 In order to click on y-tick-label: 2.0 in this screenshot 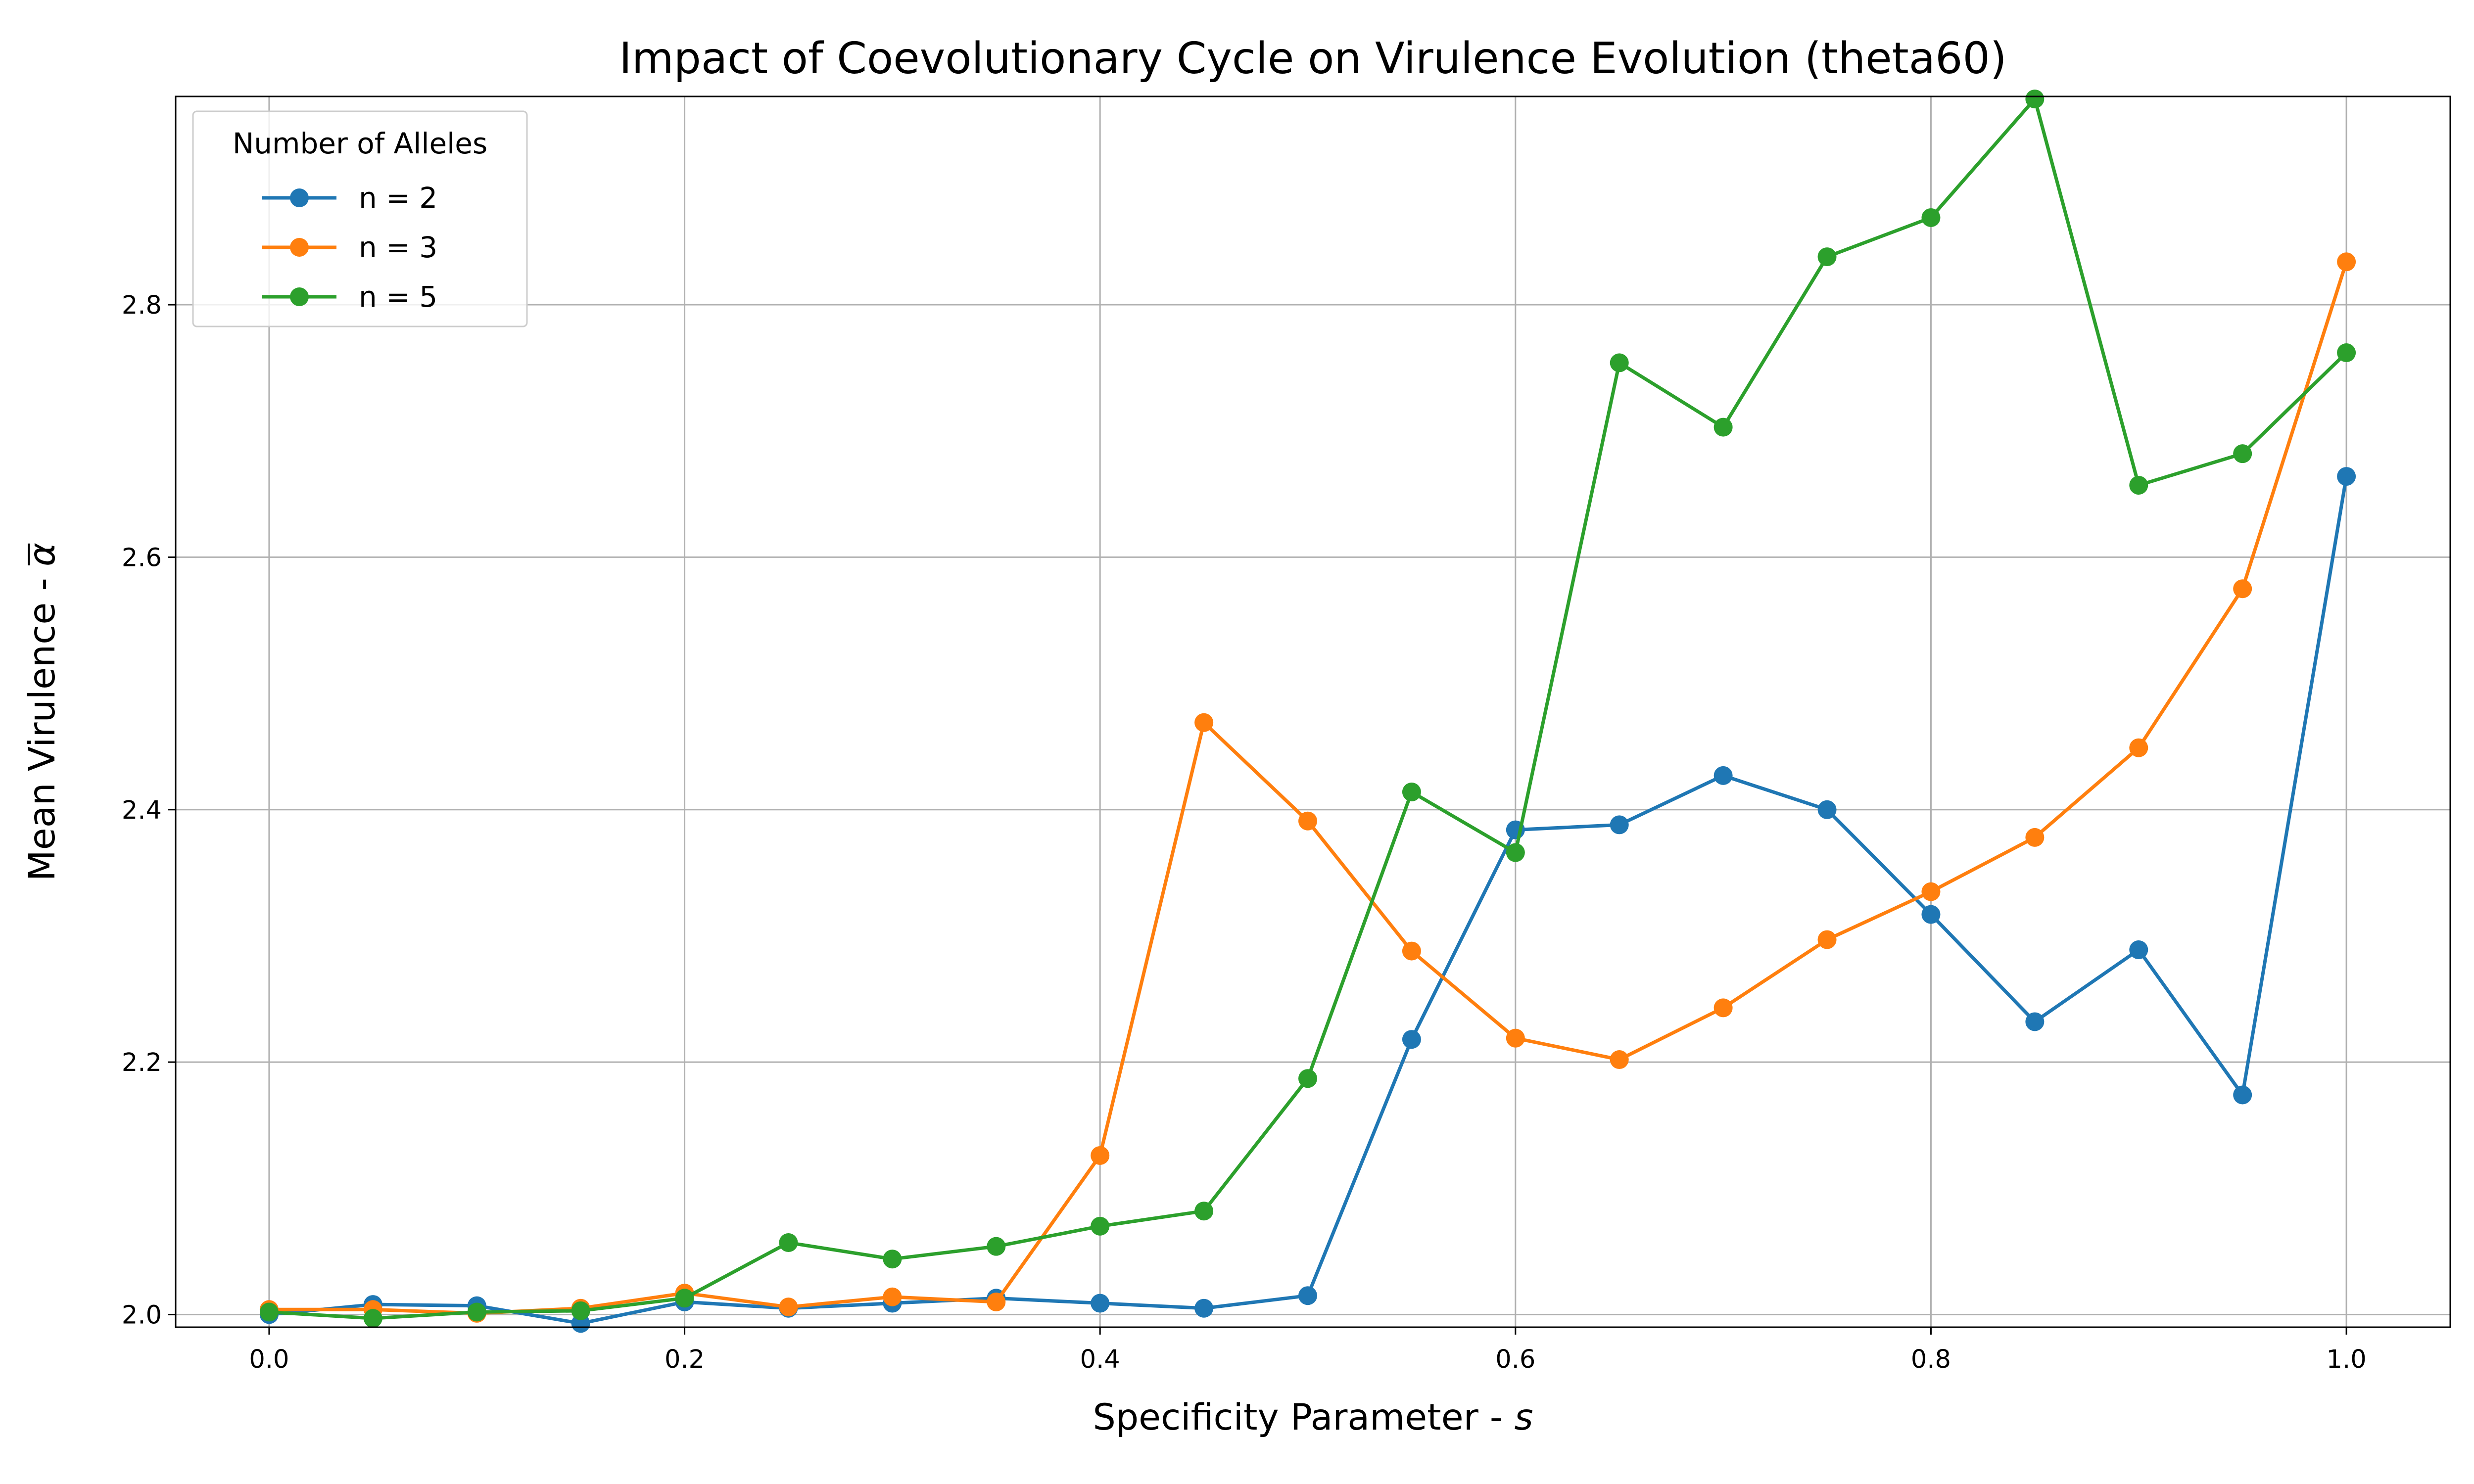, I will do `click(142, 1315)`.